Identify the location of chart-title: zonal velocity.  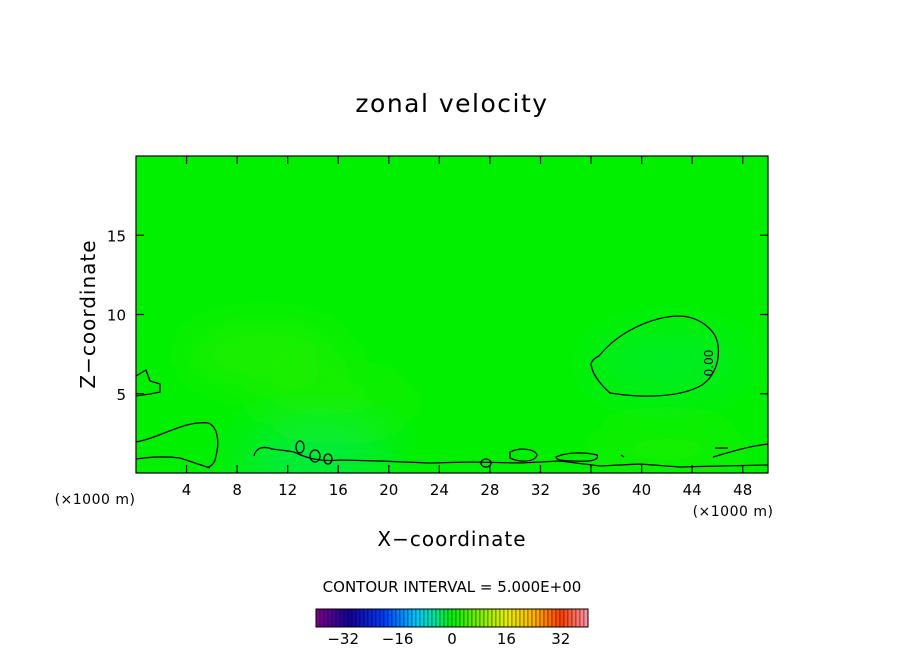
(451, 103).